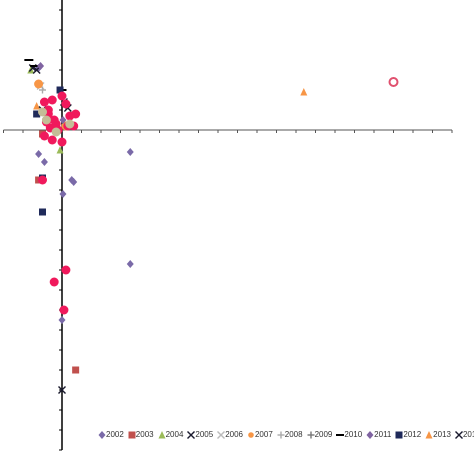 The width and height of the screenshot is (474, 456). I want to click on legend-item: 2005, so click(200, 434).